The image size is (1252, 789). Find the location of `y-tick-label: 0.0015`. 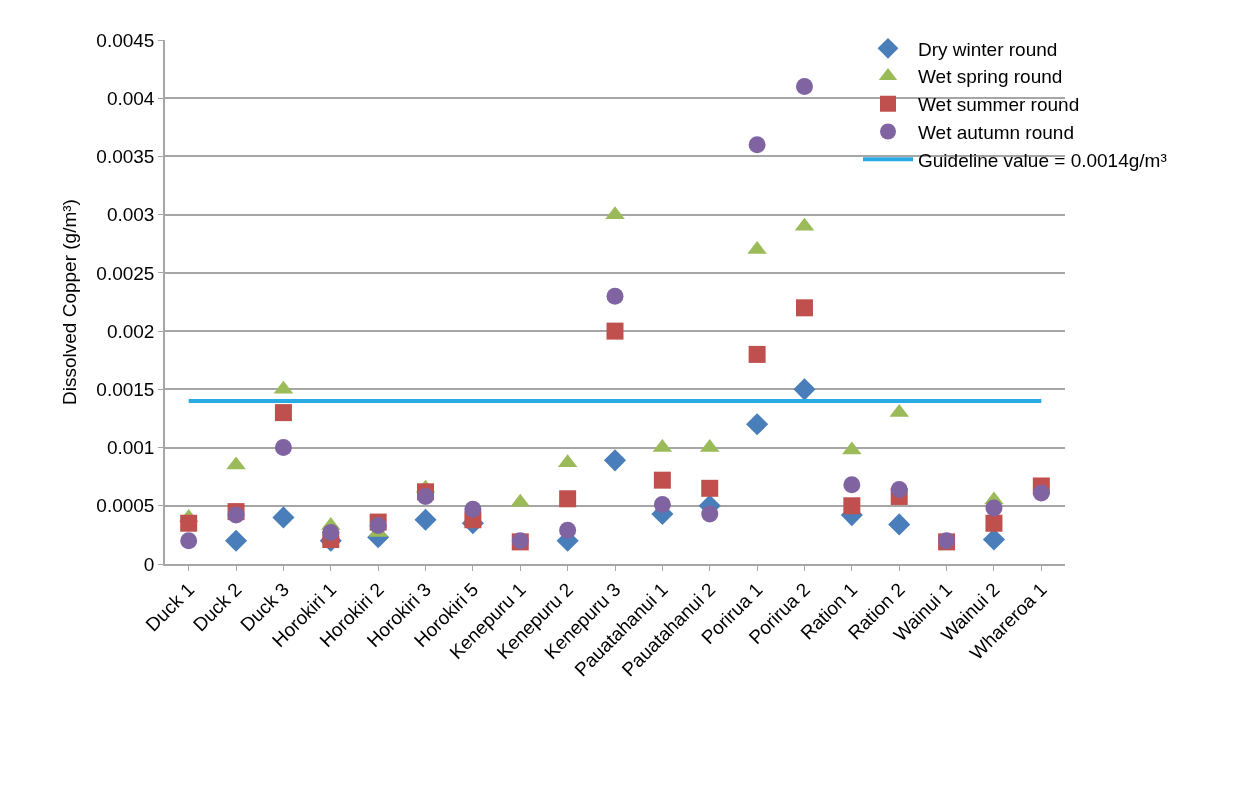

y-tick-label: 0.0015 is located at coordinates (125, 389).